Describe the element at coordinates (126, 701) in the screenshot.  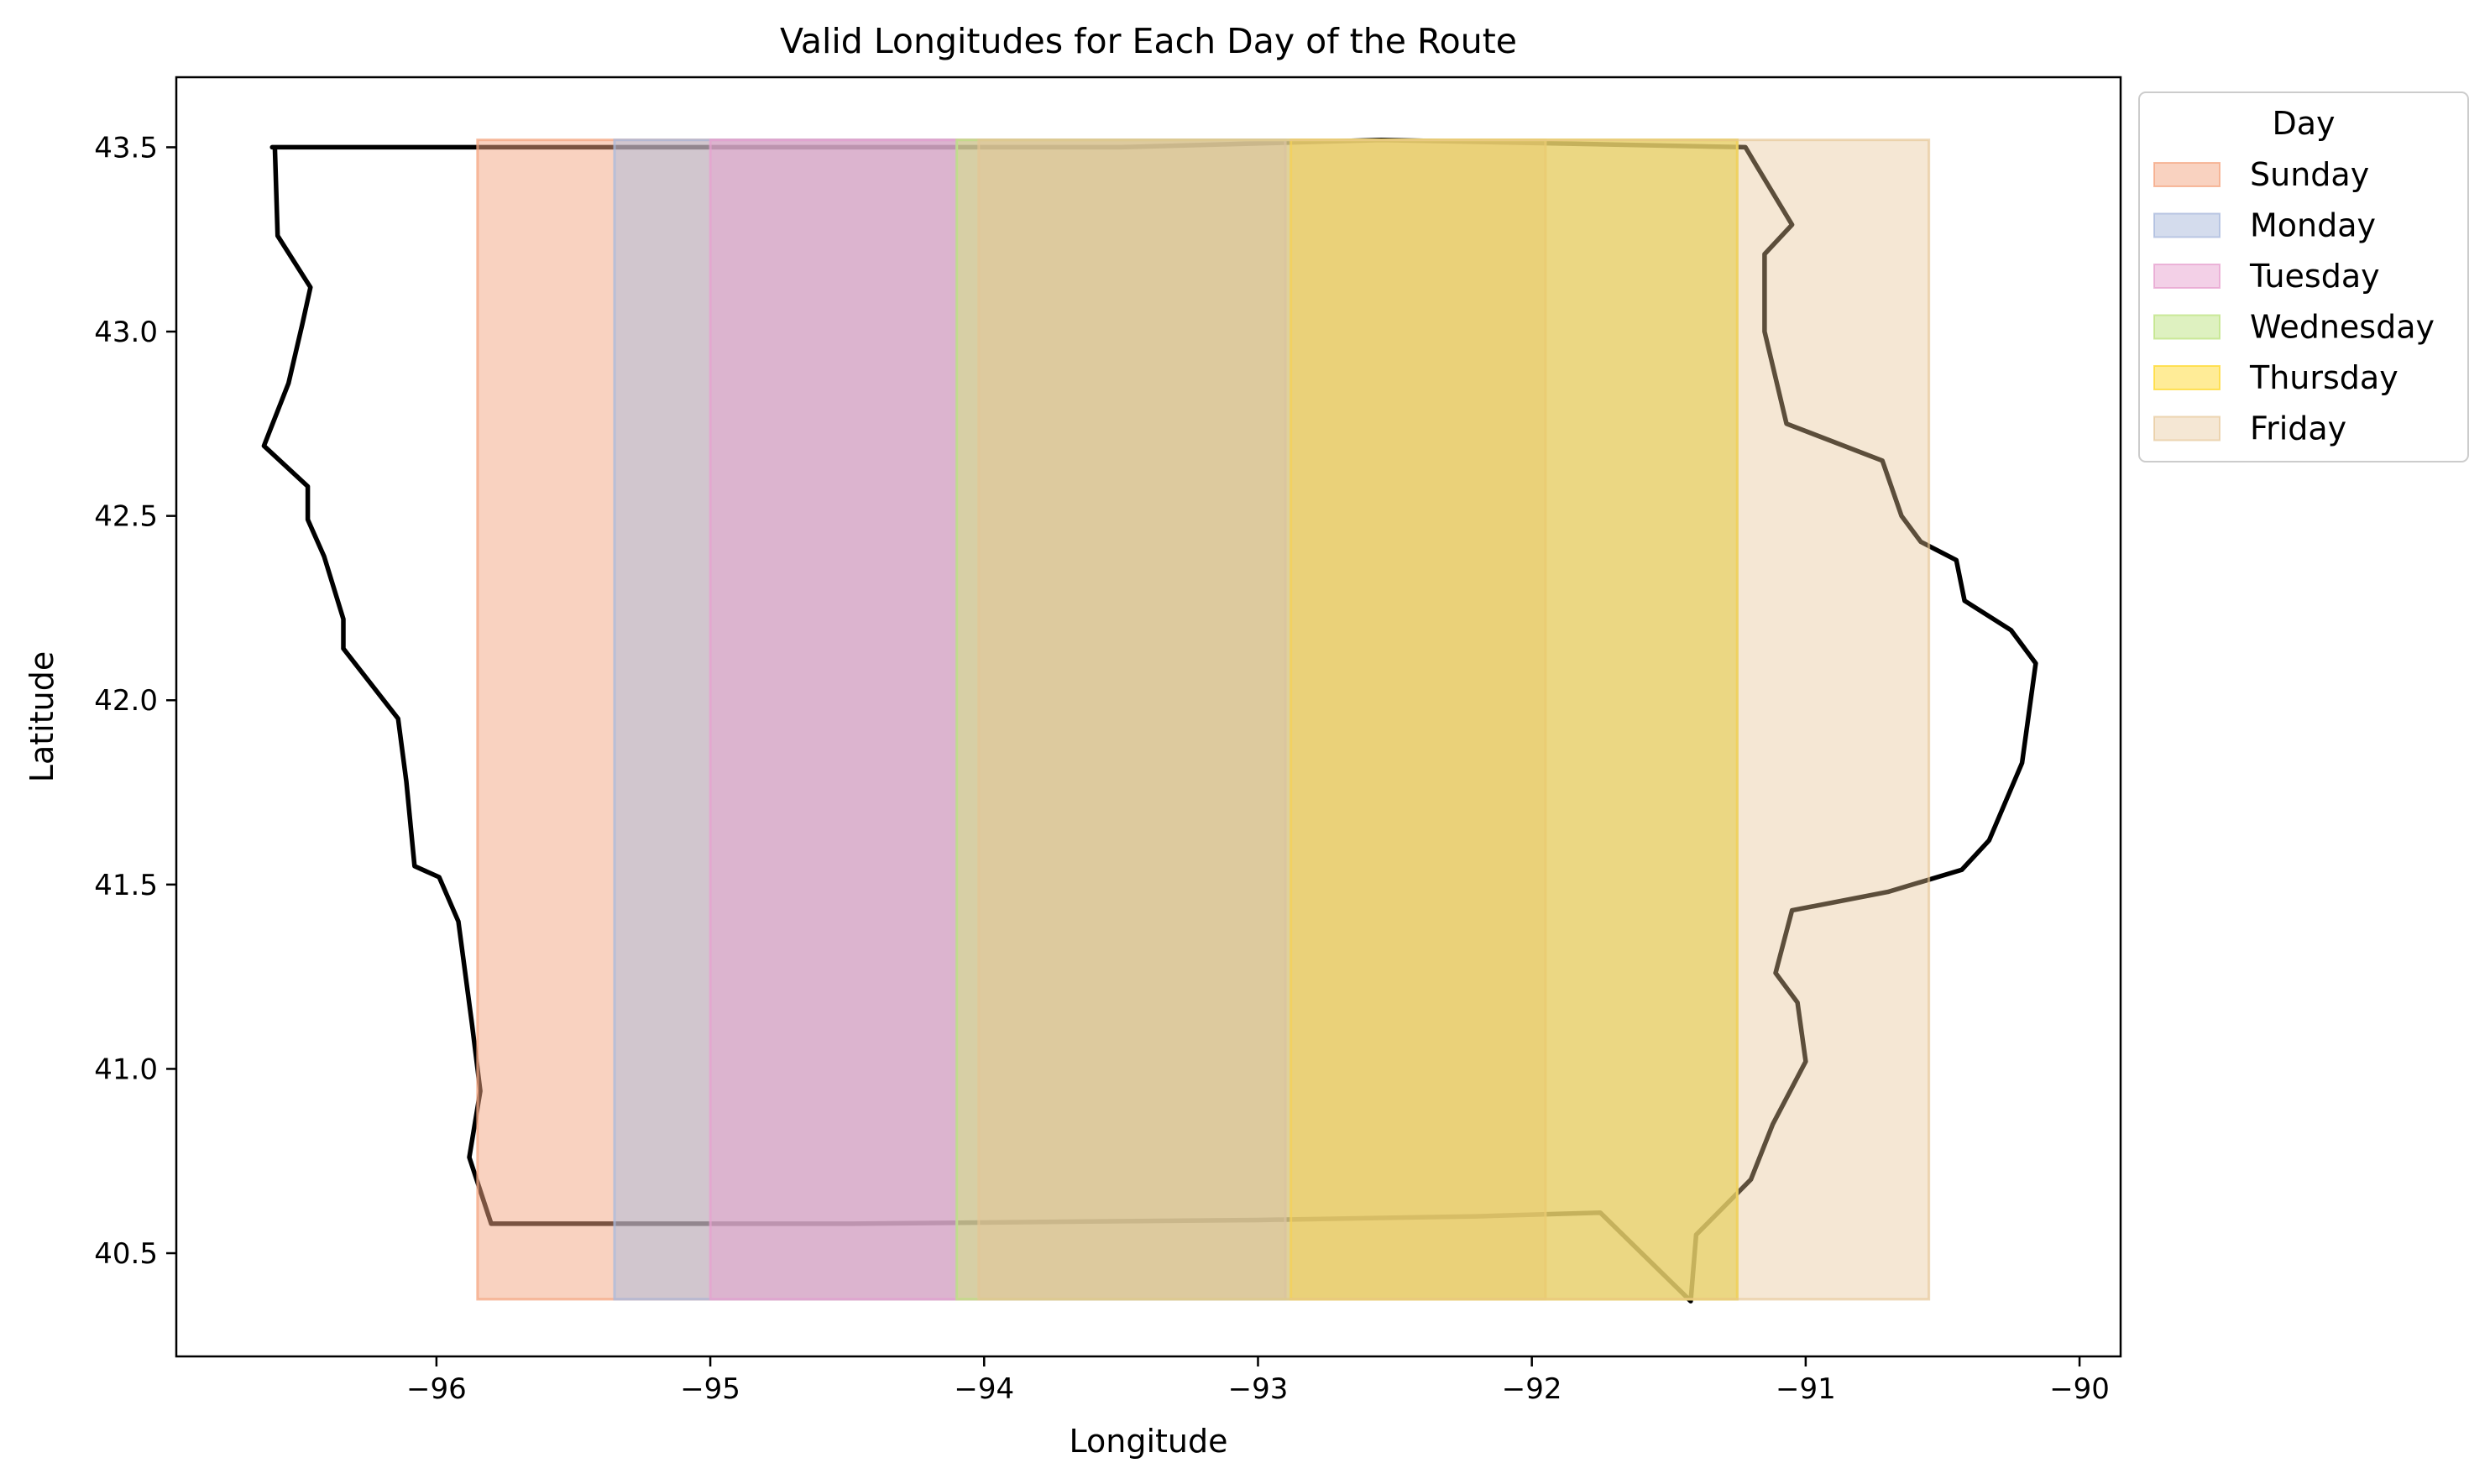
I see `y-tick-label: 42.0` at that location.